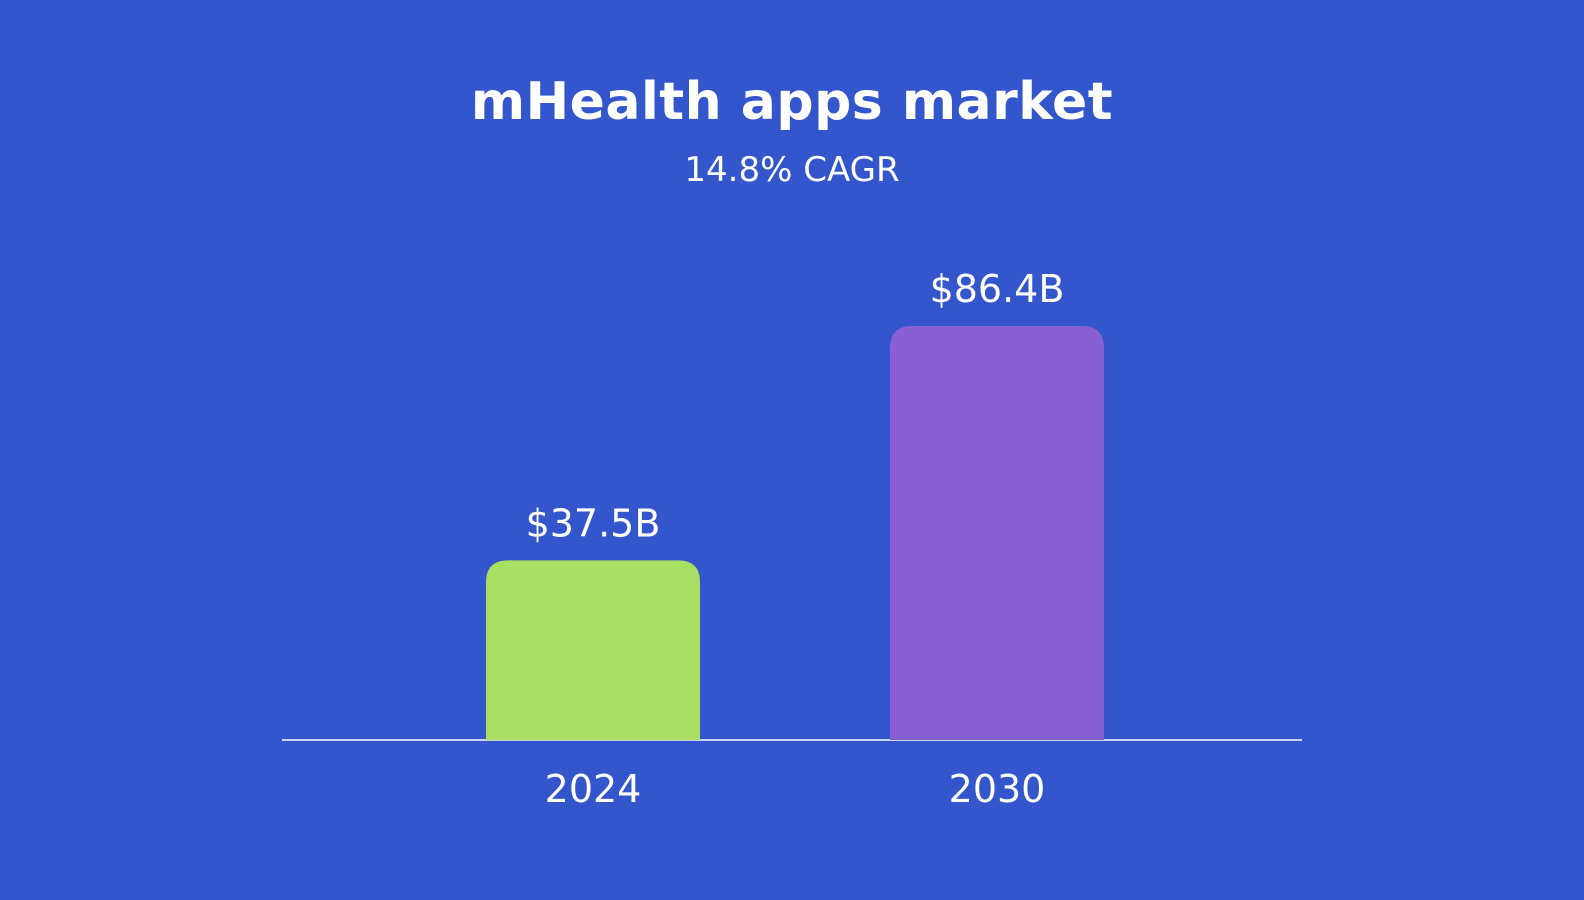 This screenshot has width=1584, height=900. I want to click on x-tick-labels-group: 2024 2030, so click(795, 789).